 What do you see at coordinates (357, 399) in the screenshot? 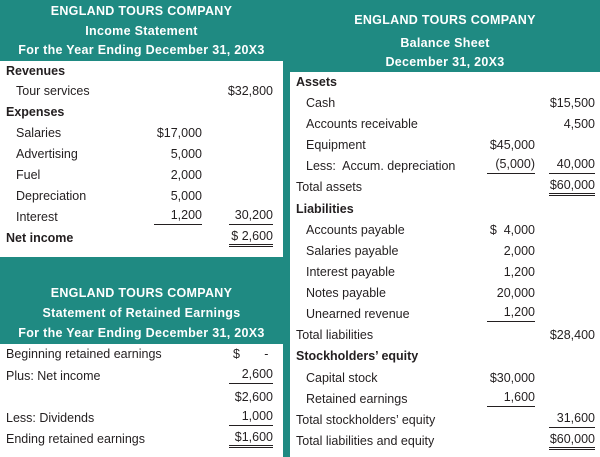
I see `retained-earnings-label: Retained earnings` at bounding box center [357, 399].